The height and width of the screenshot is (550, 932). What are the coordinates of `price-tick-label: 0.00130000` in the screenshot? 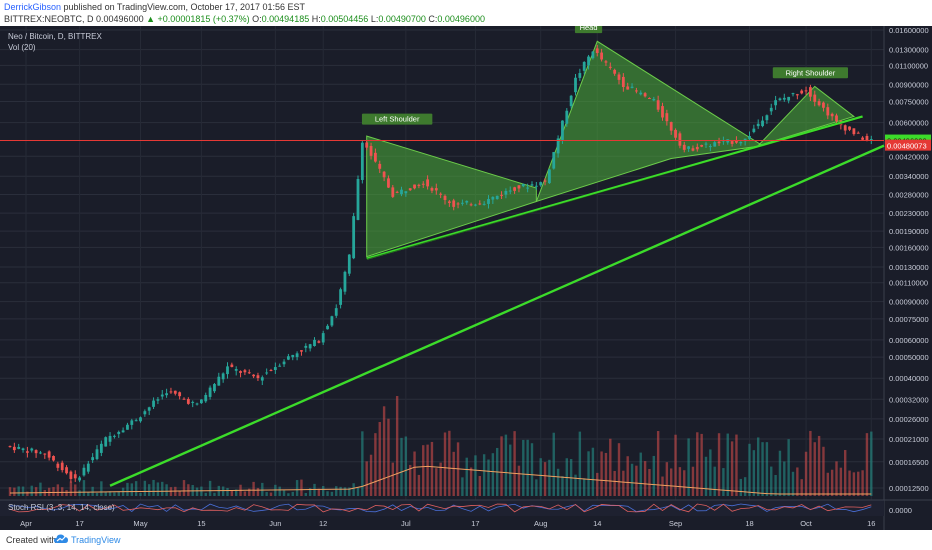 It's located at (909, 267).